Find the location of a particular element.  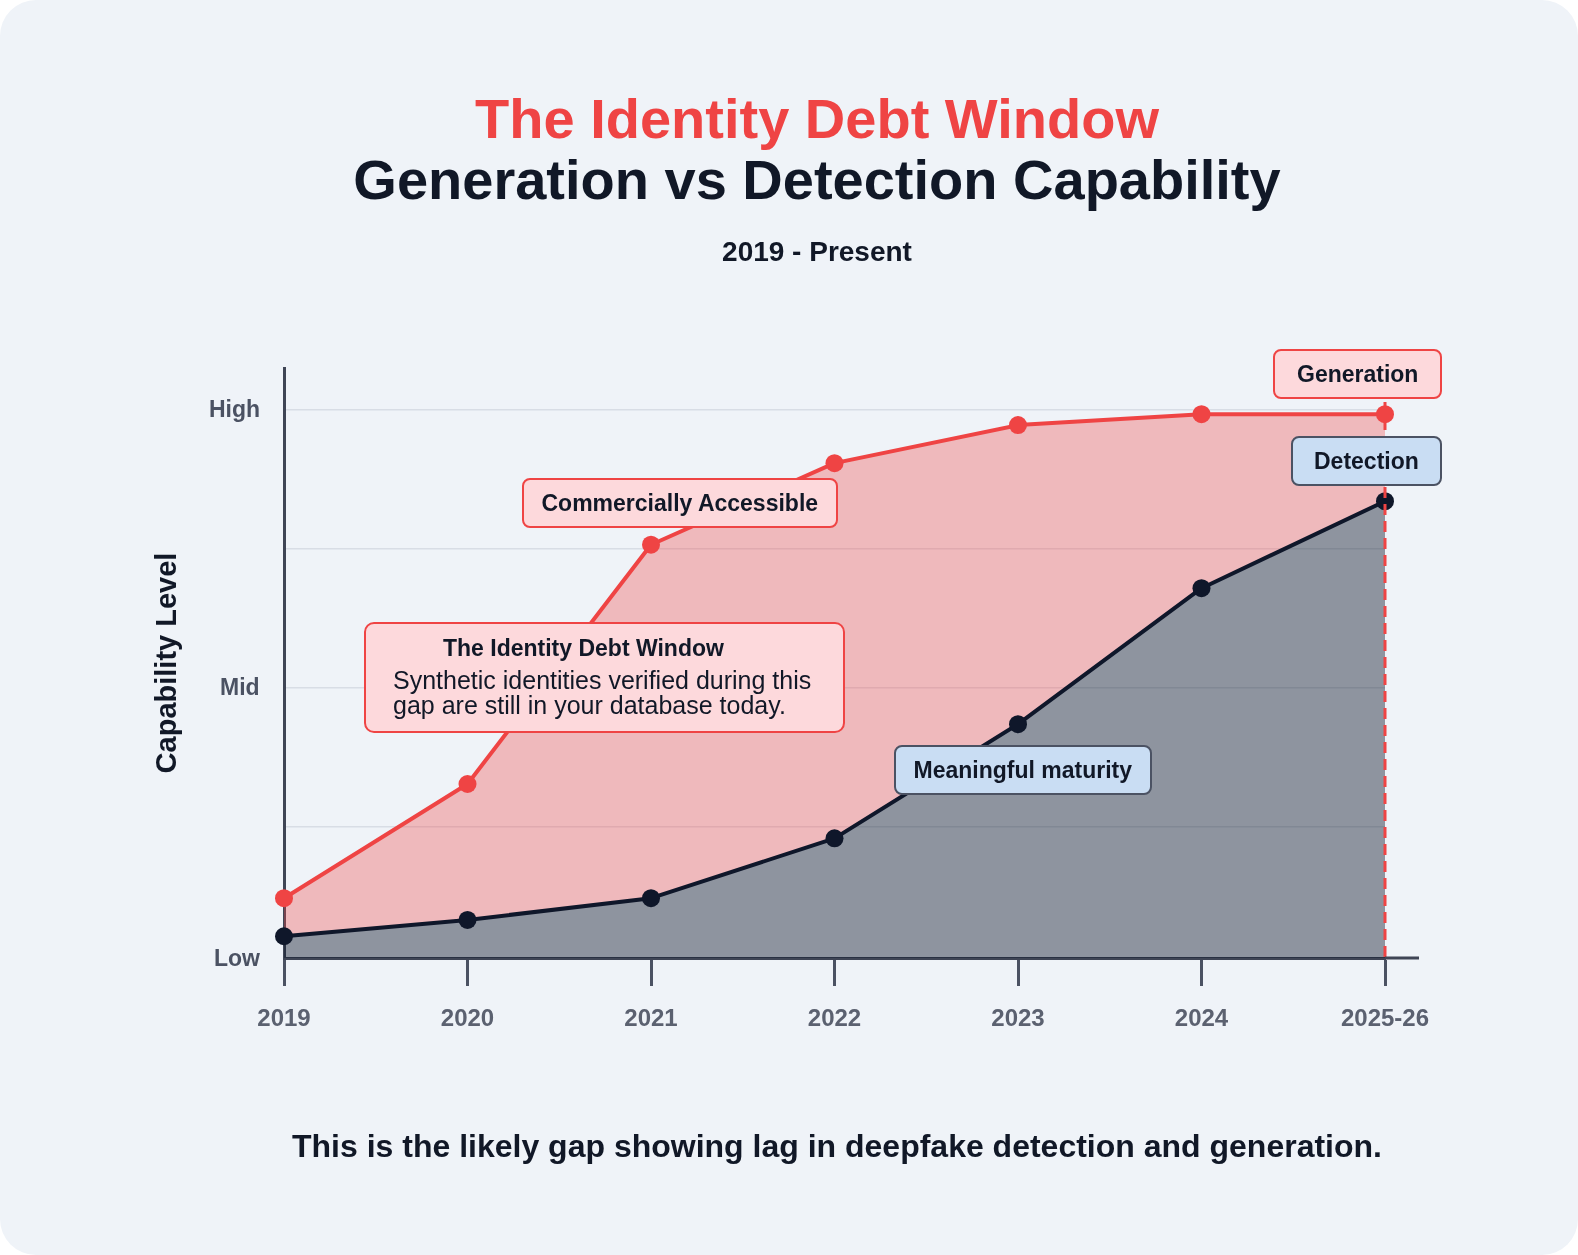

text: Low is located at coordinates (237, 957).